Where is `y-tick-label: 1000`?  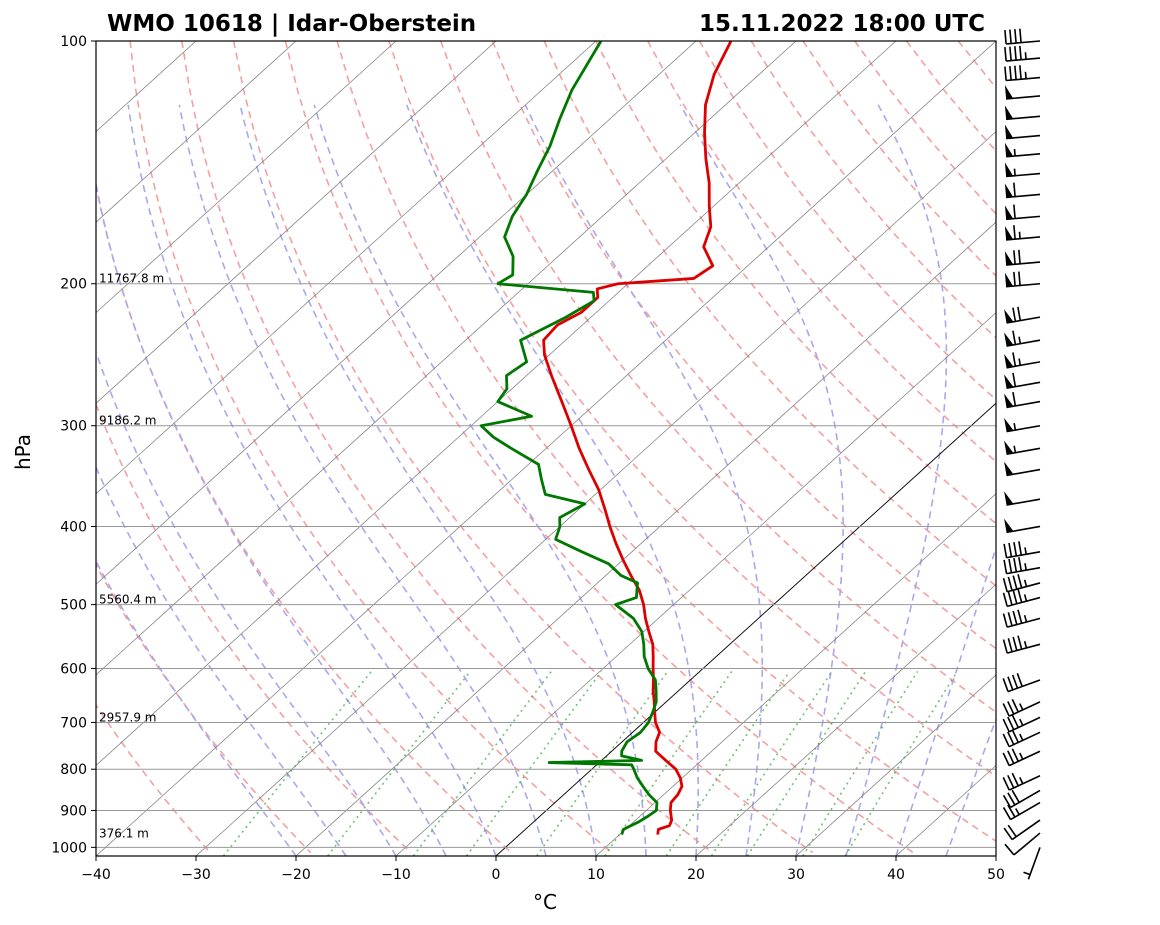 y-tick-label: 1000 is located at coordinates (69, 848).